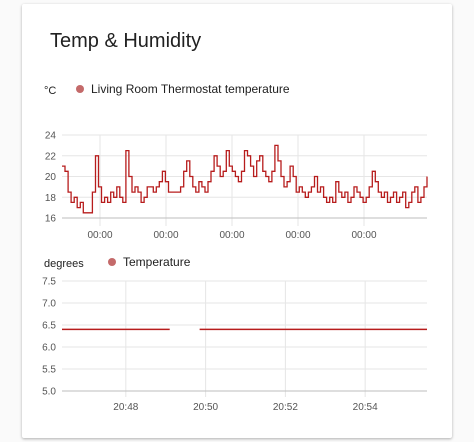 The height and width of the screenshot is (442, 474). What do you see at coordinates (190, 89) in the screenshot?
I see `chart1-legend-label: Living Room Thermostat temperature` at bounding box center [190, 89].